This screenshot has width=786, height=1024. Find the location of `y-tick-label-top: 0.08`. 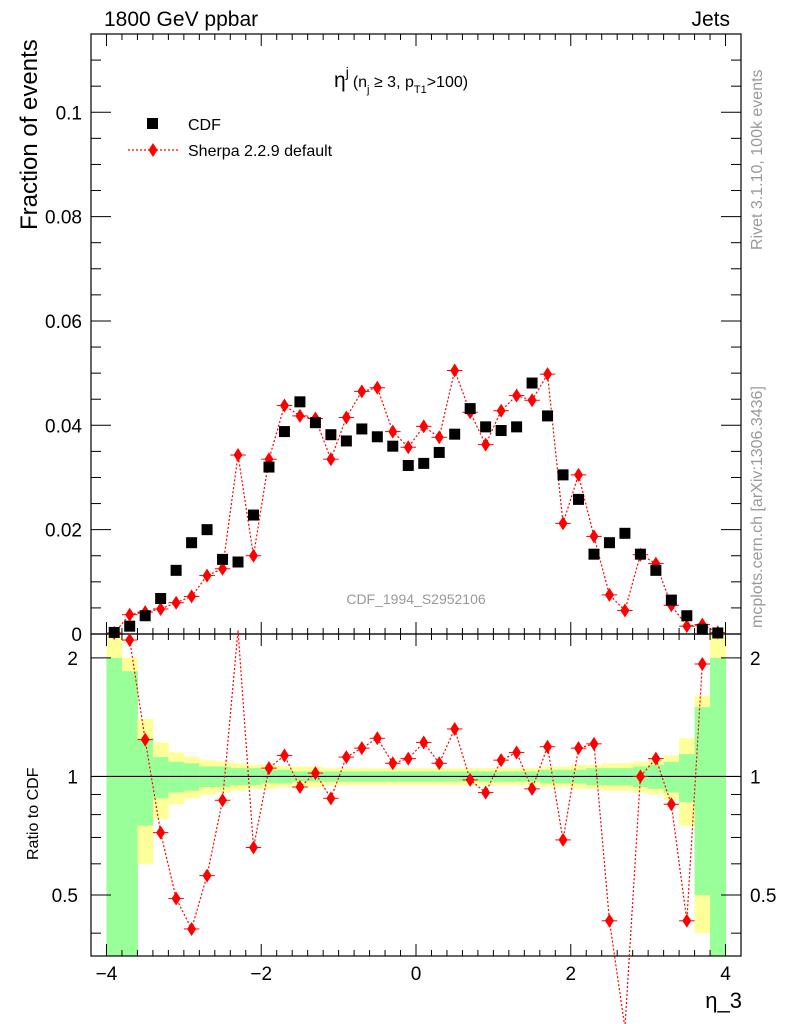

y-tick-label-top: 0.08 is located at coordinates (63, 218).